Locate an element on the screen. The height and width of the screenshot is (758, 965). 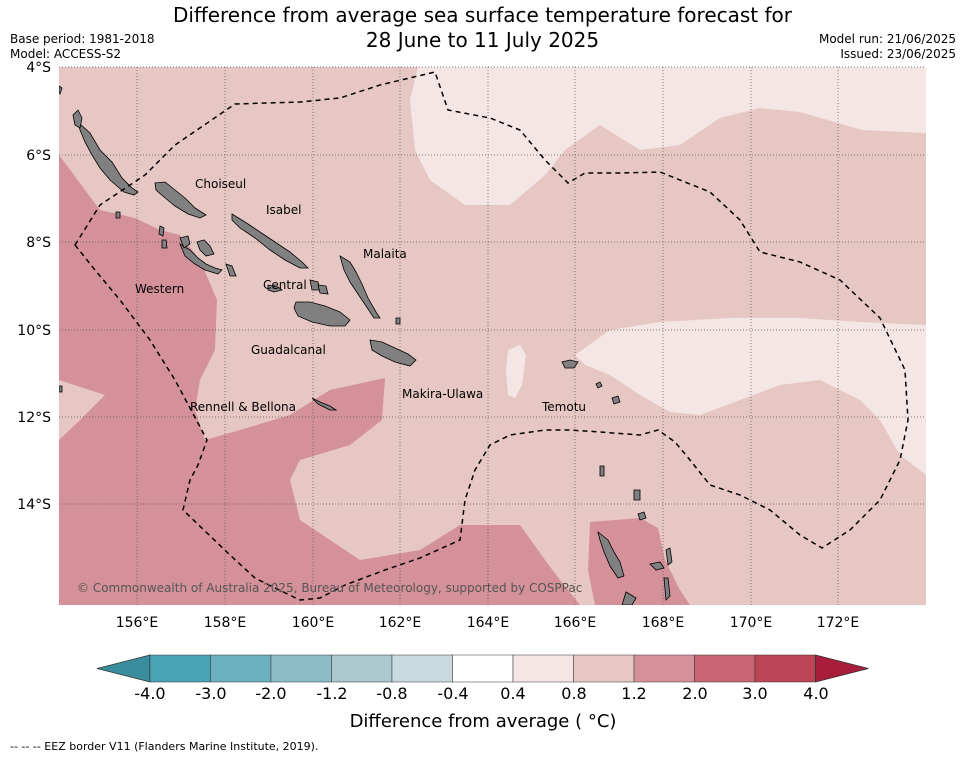
place-makira-ulawa: Makira-Ulawa is located at coordinates (442, 394).